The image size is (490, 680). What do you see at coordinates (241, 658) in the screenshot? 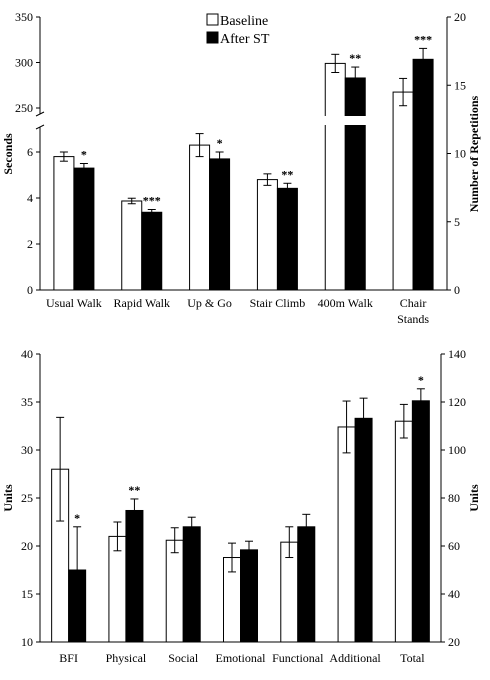
I see `x-tick-label: Emotional` at bounding box center [241, 658].